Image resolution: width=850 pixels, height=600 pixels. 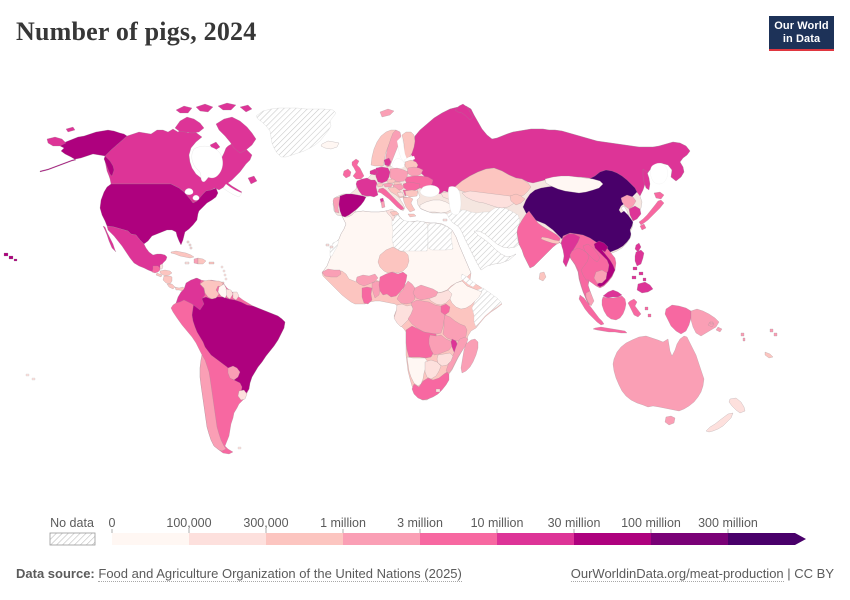 I want to click on svg-text: 300,000, so click(x=265, y=523).